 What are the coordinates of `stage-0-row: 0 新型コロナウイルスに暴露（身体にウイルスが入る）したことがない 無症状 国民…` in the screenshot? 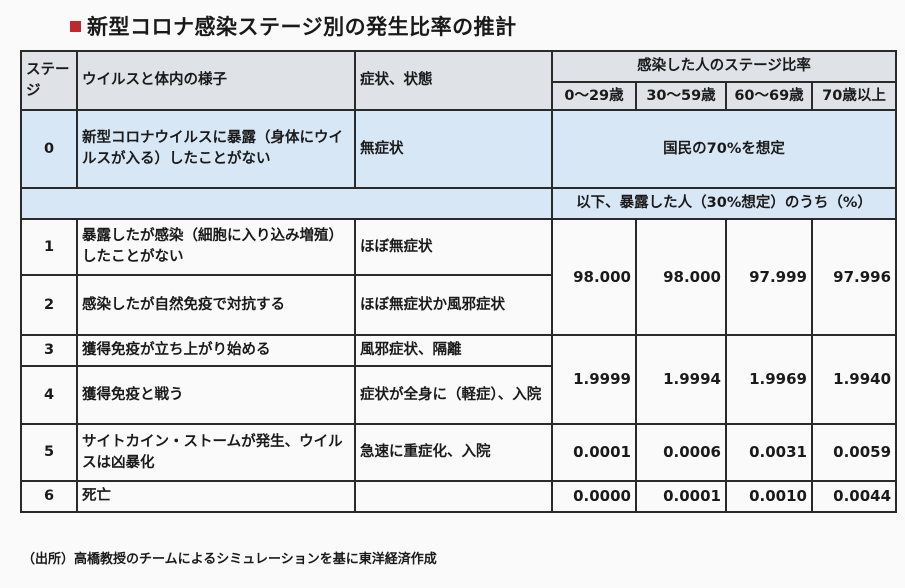 It's located at (459, 149).